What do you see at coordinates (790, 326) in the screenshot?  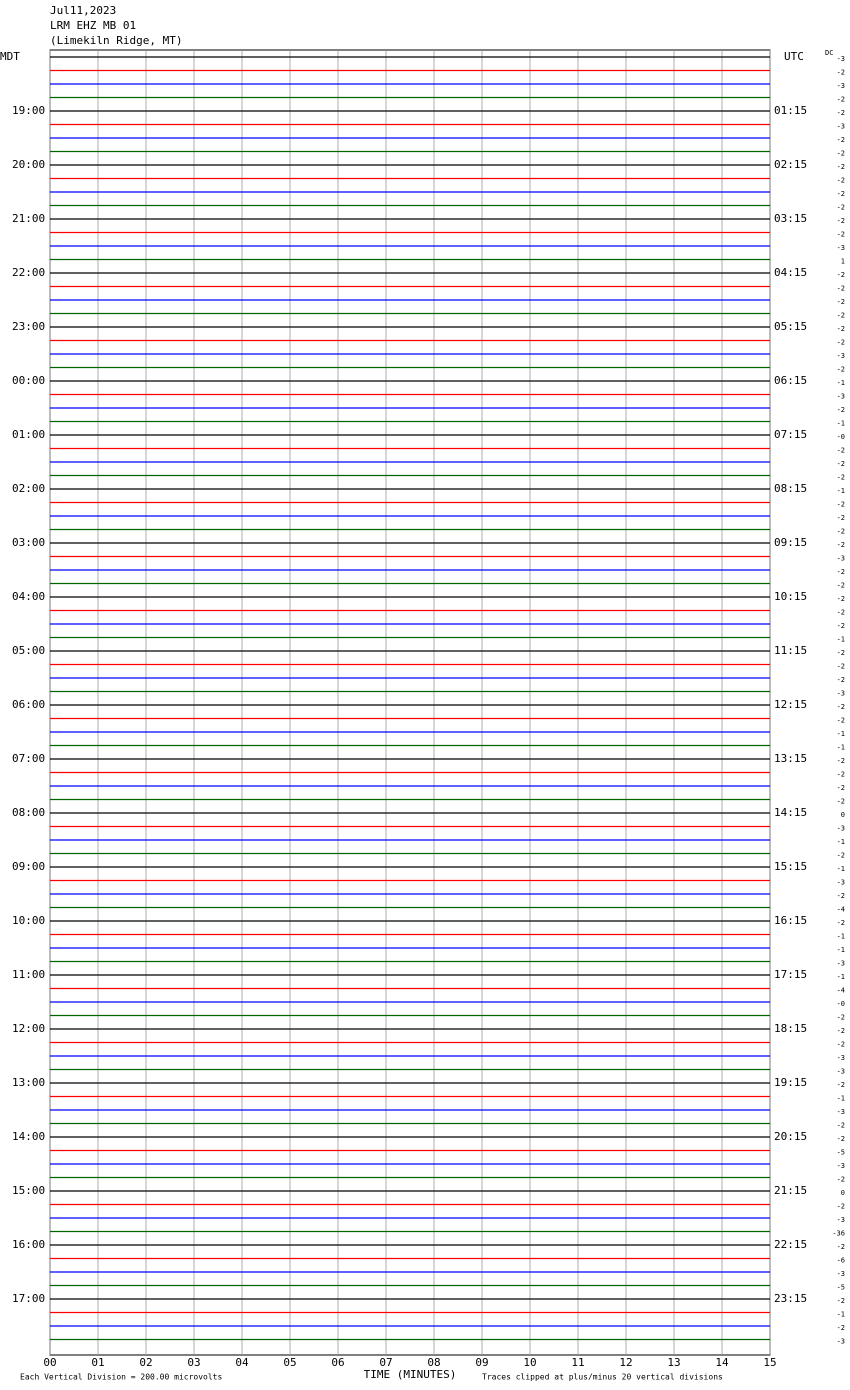 I see `right-time: 05:15` at bounding box center [790, 326].